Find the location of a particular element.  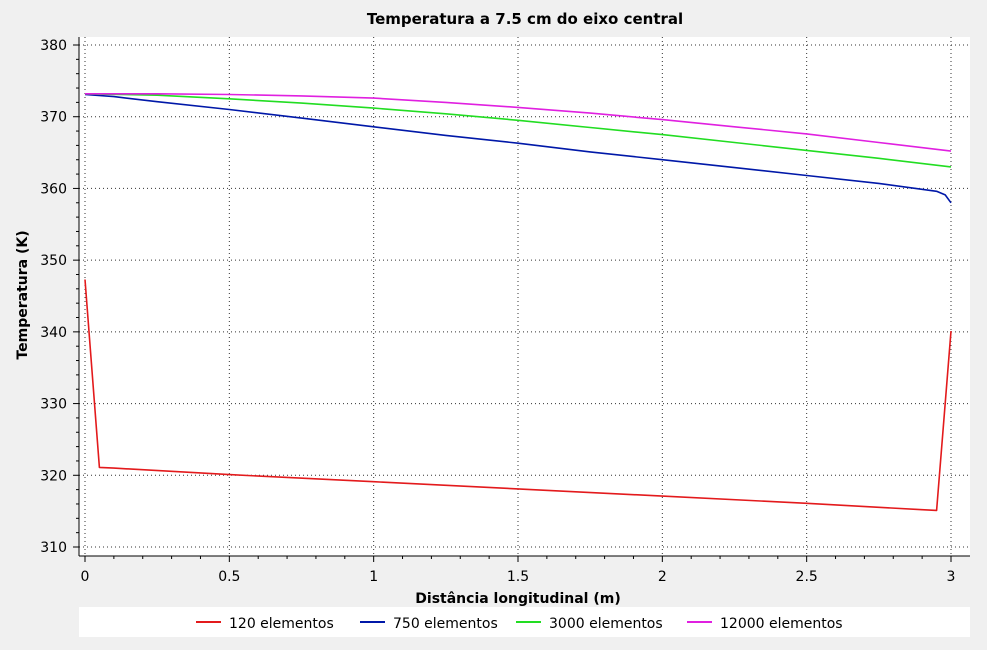

y-tick-label: 370 is located at coordinates (53, 118).